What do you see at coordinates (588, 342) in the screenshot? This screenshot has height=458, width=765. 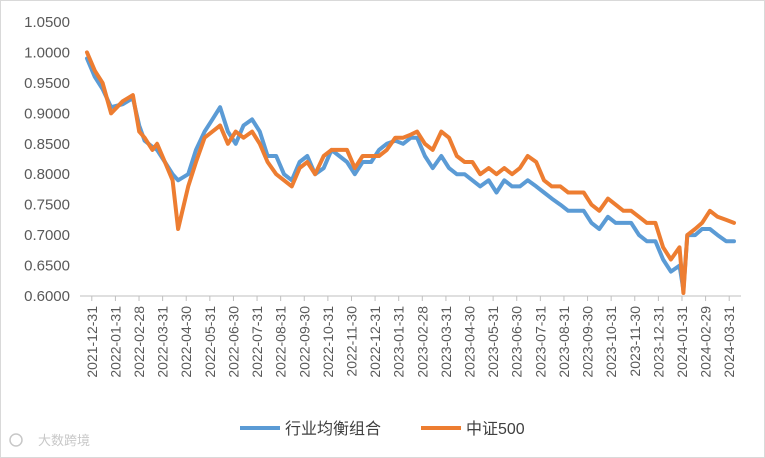 I see `x-tick-label: 2023-09-30` at bounding box center [588, 342].